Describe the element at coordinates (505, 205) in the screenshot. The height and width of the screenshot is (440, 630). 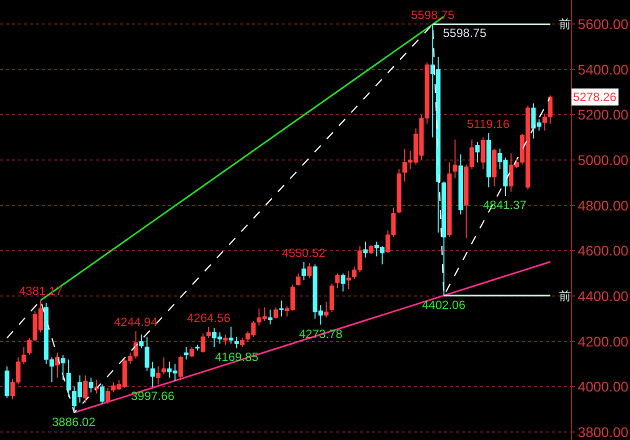
I see `annotation: 4841.37` at that location.